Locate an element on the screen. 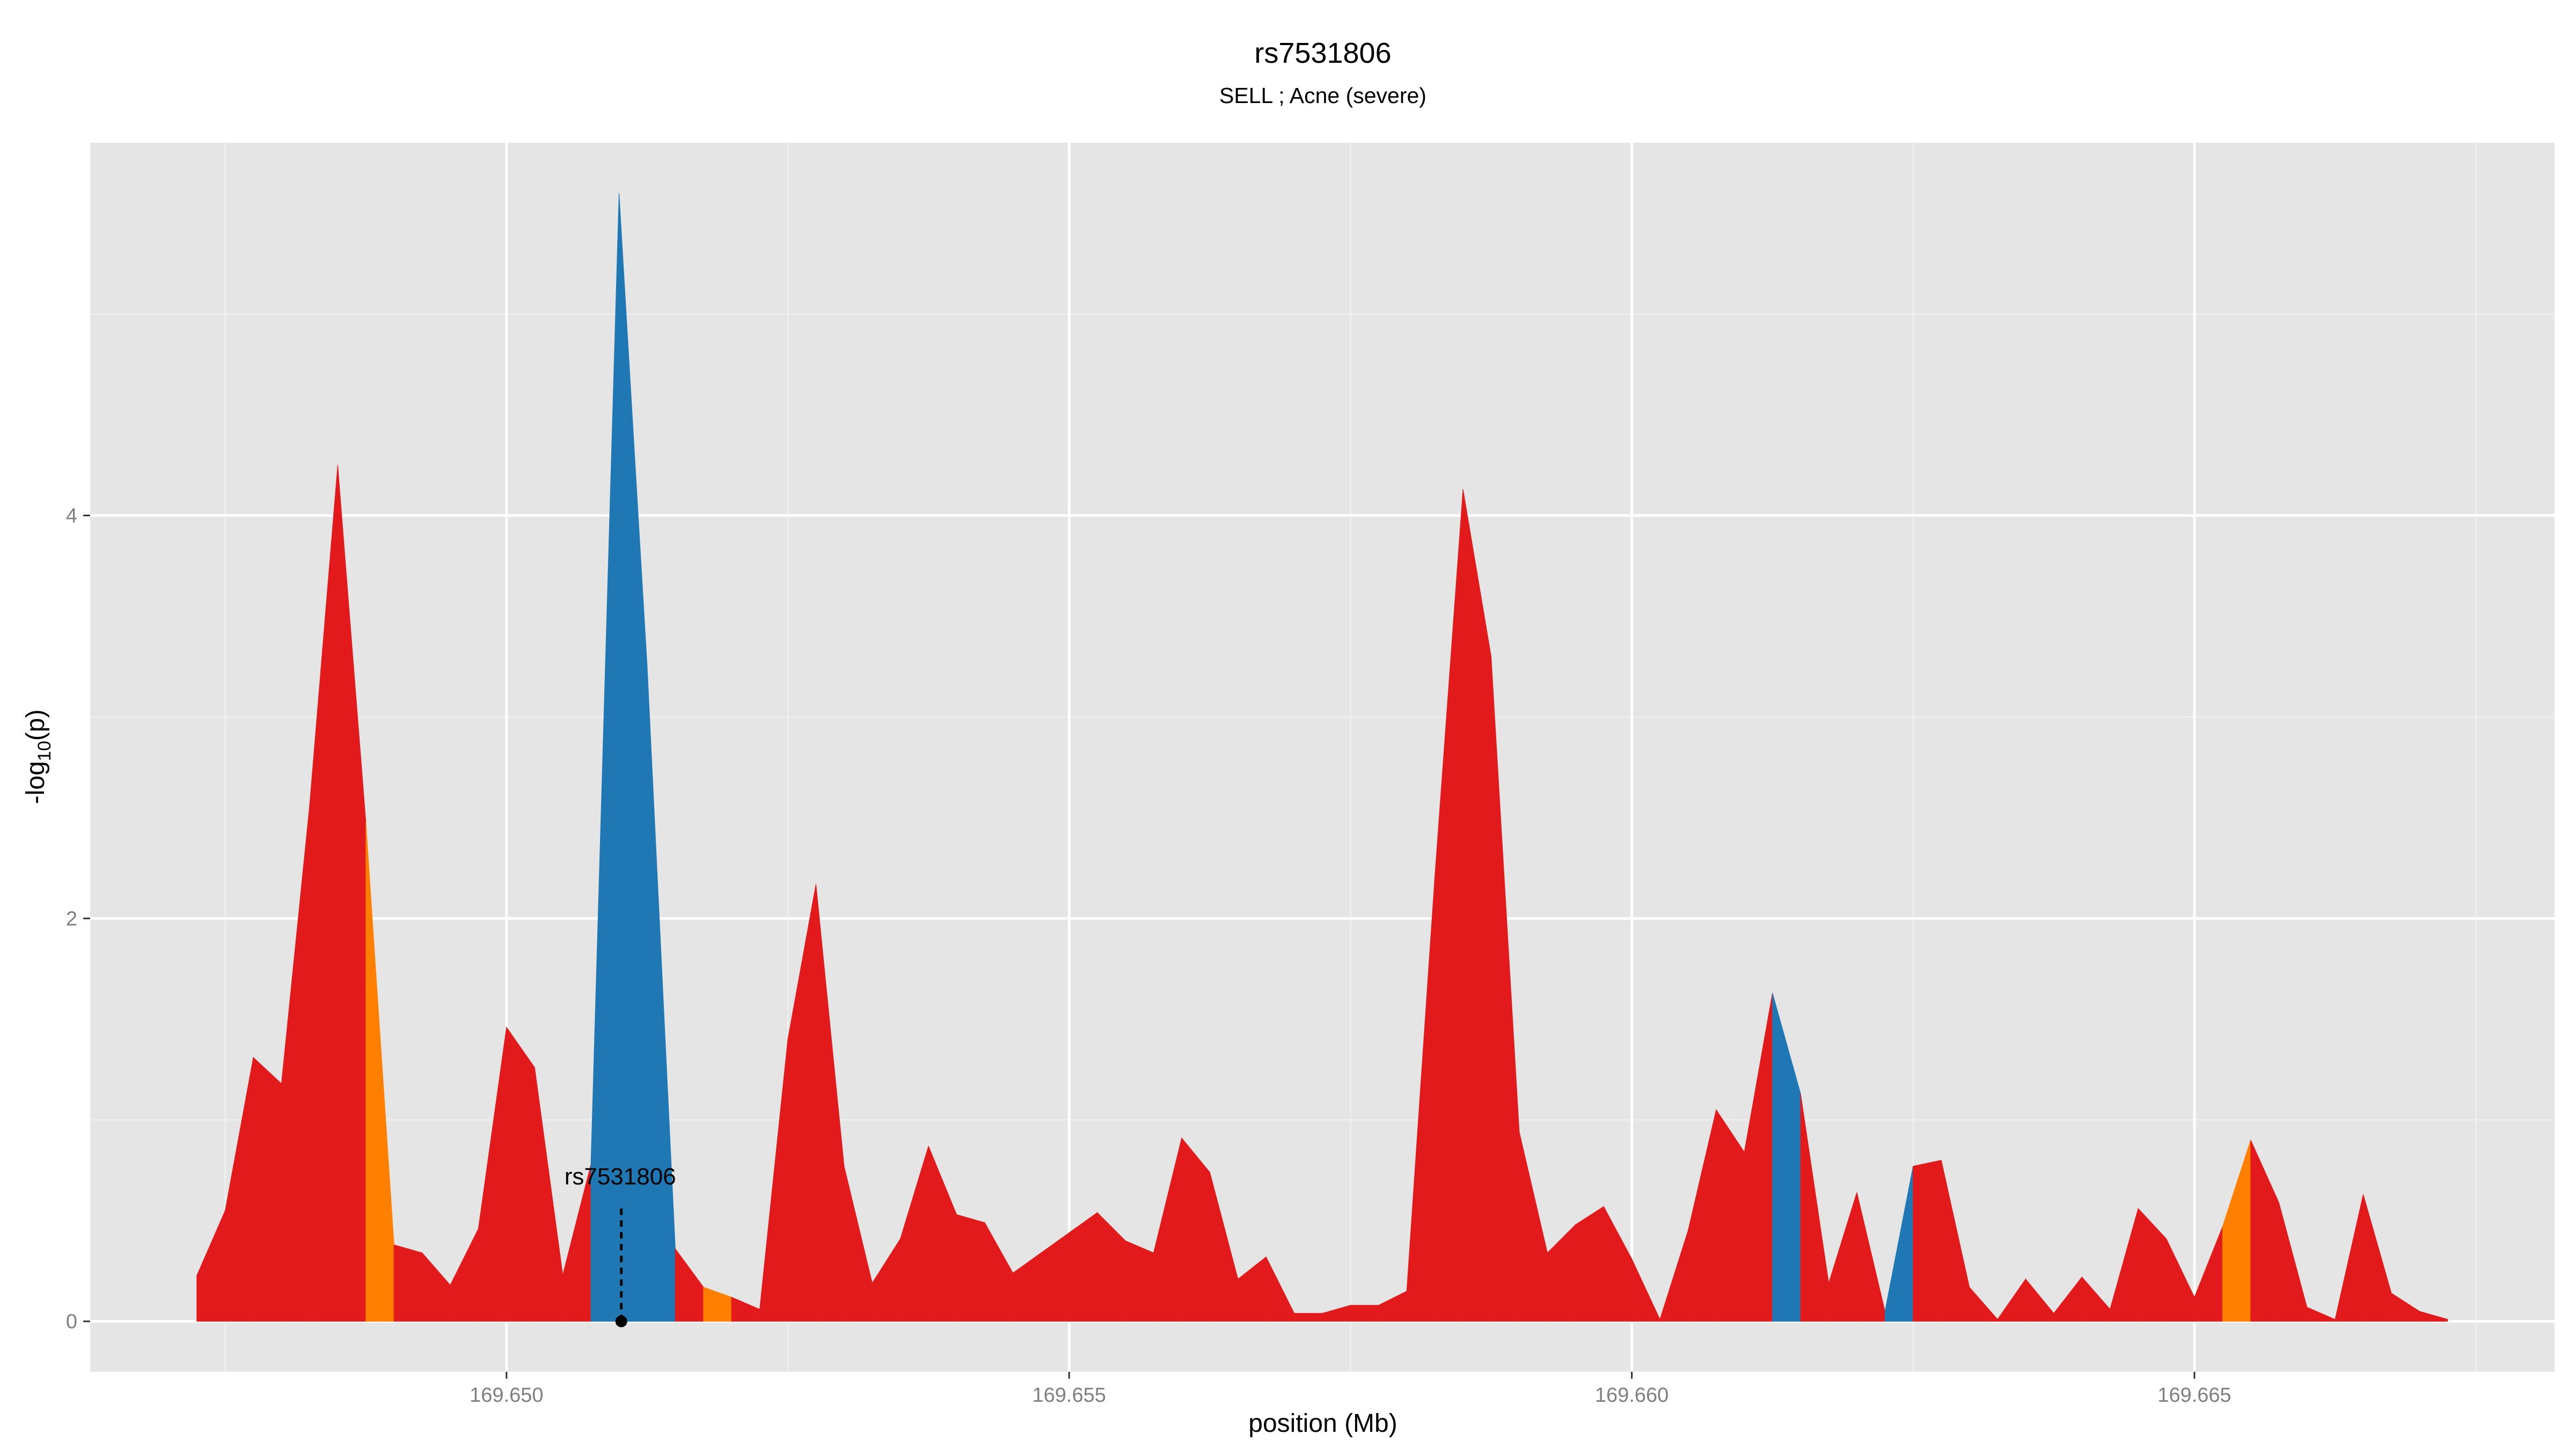 Image resolution: width=2576 pixels, height=1449 pixels. y-tick-label-2: 4 is located at coordinates (71, 516).